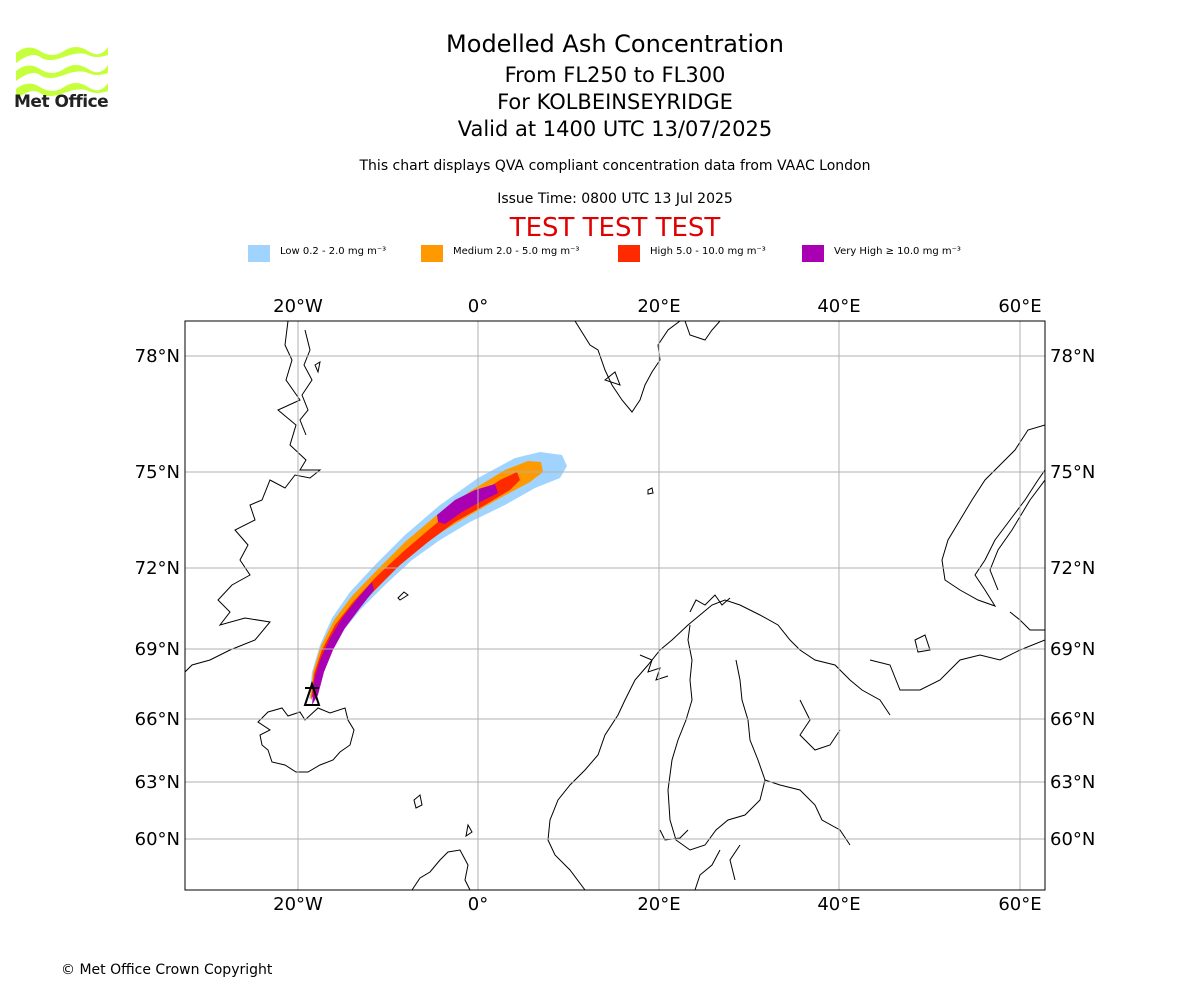  Describe the element at coordinates (157, 839) in the screenshot. I see `lat-label-left-60n: 60°N` at that location.